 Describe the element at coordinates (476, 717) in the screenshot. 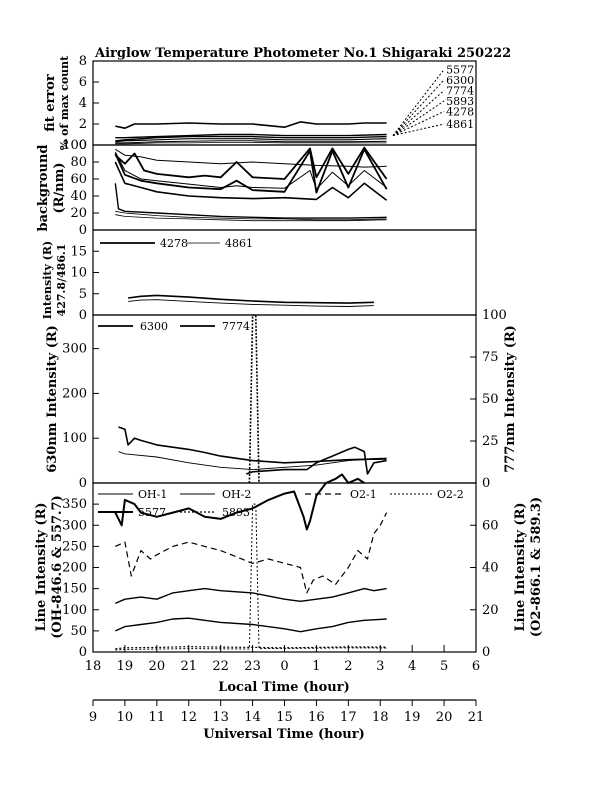

I see `ut-tick-label: 21` at that location.